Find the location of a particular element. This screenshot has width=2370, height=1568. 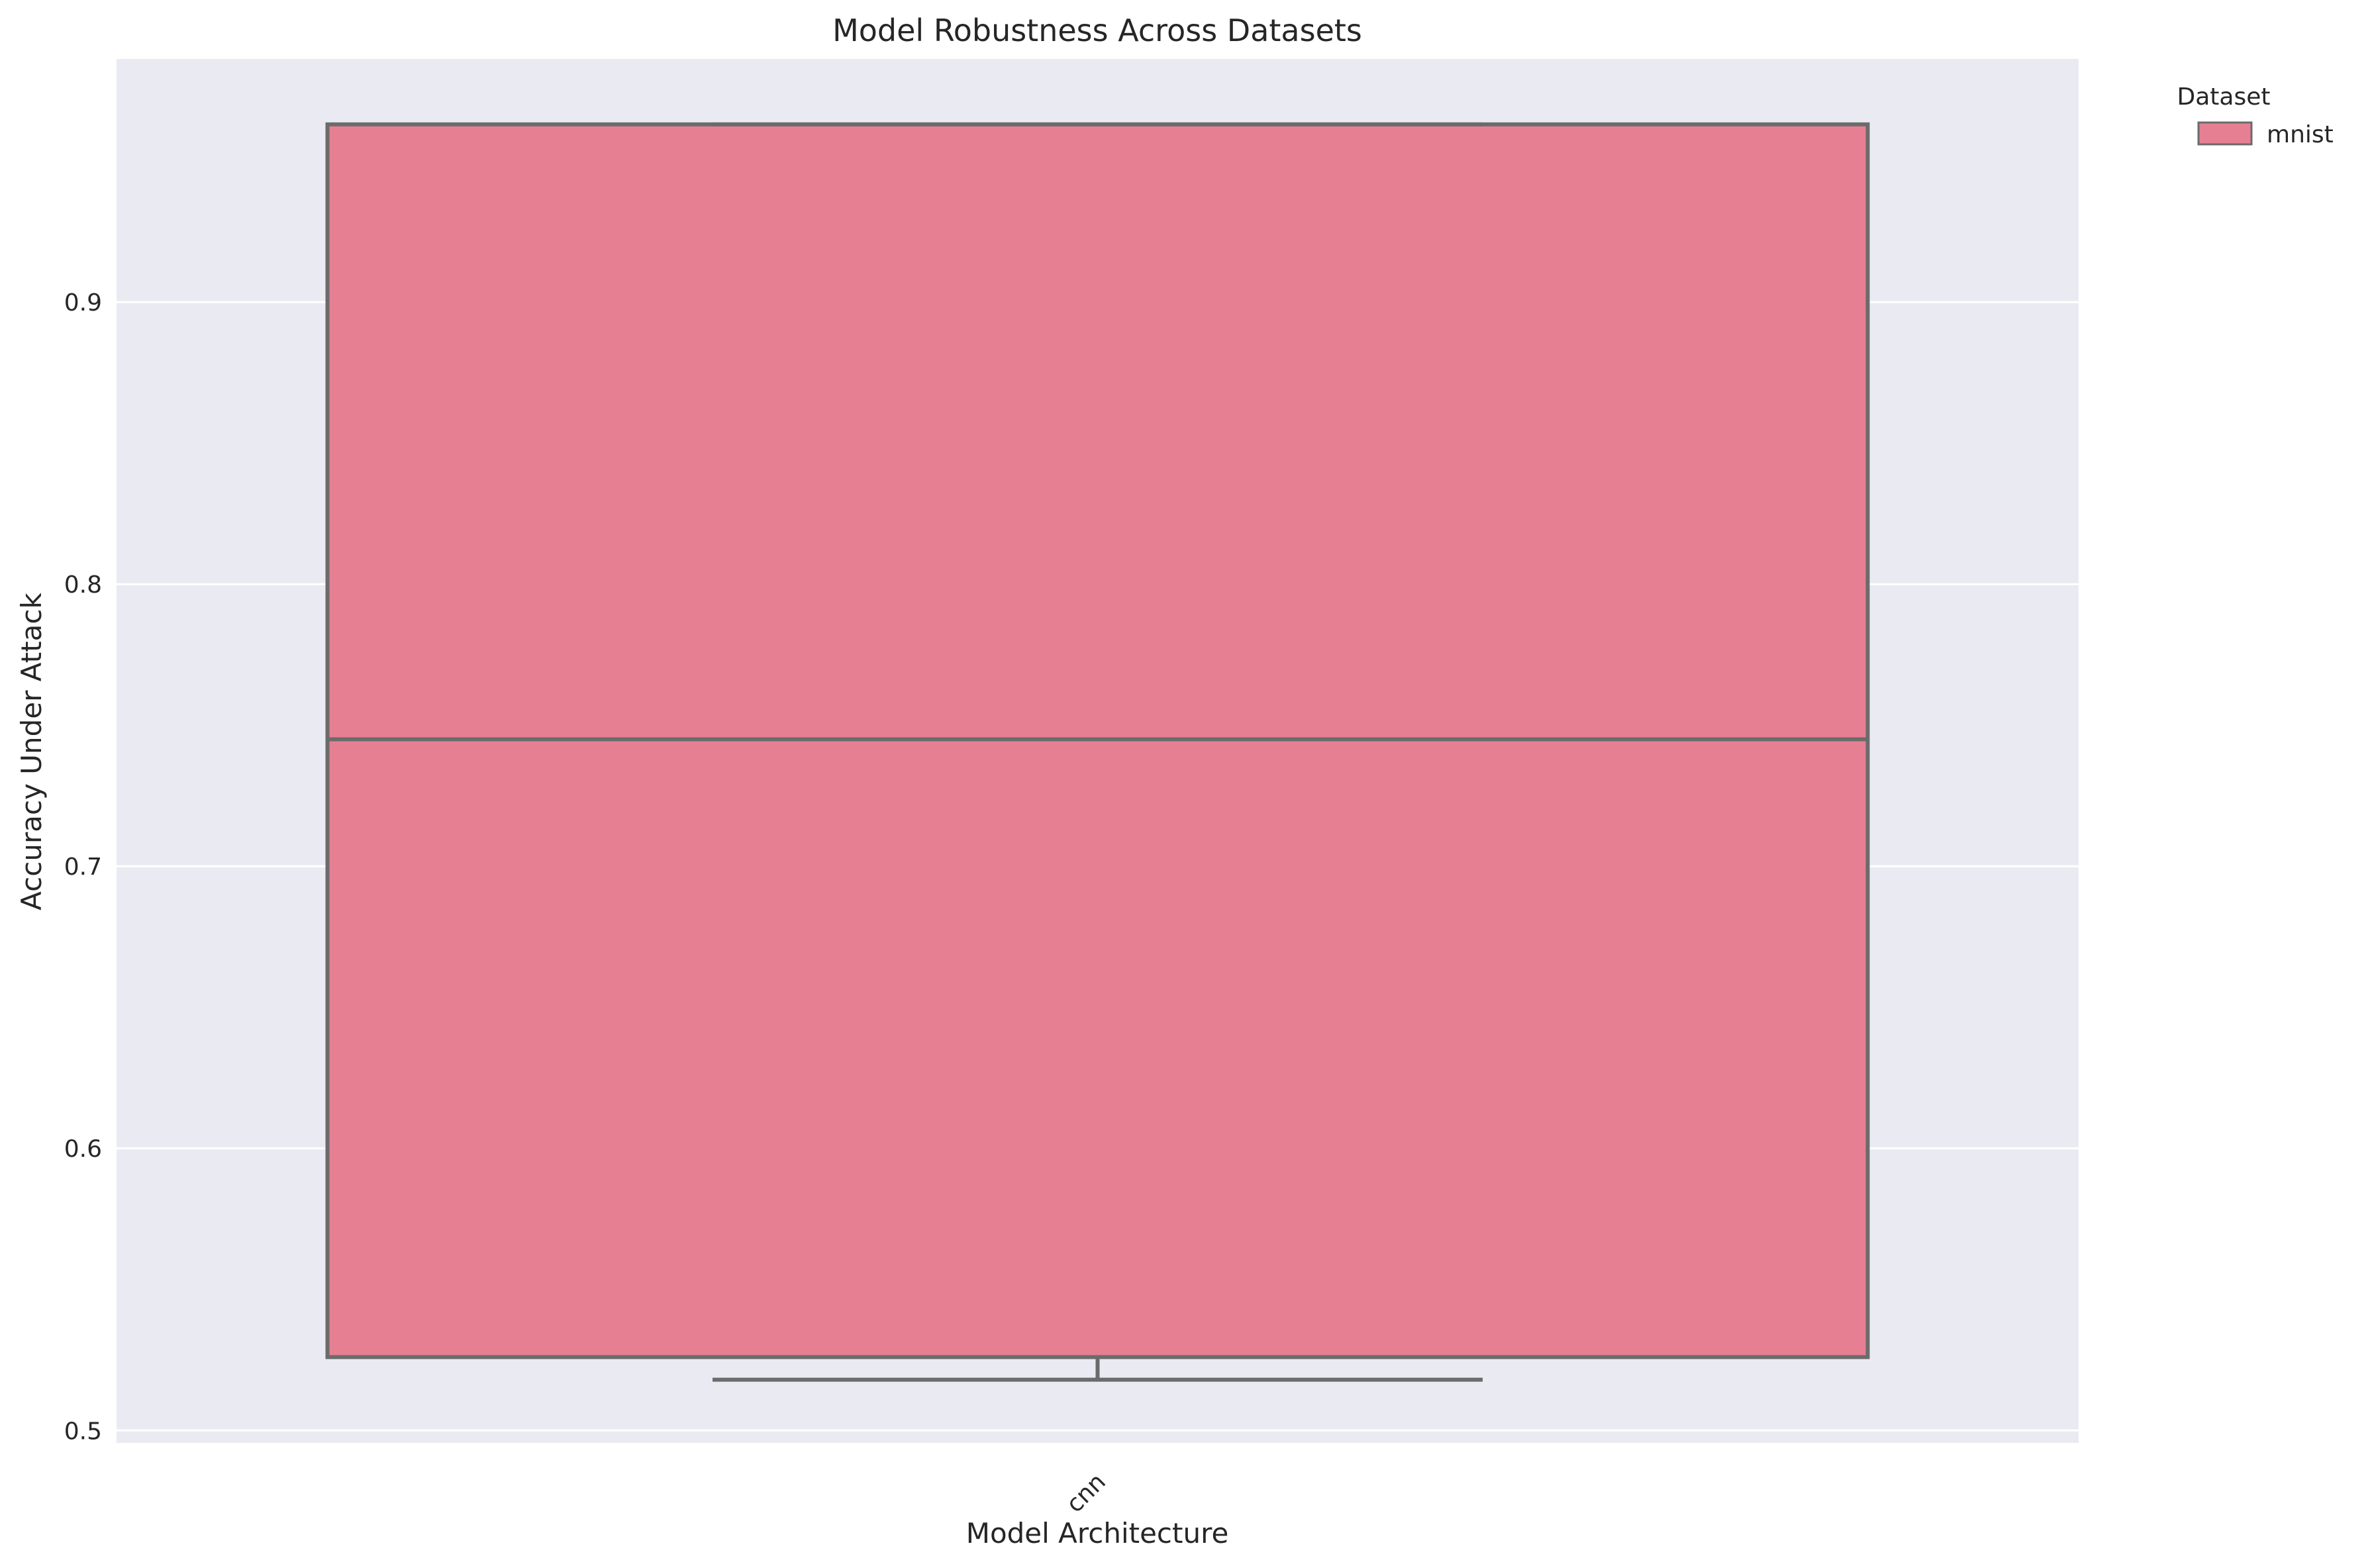

y-tick-label: 0.7 is located at coordinates (83, 867).